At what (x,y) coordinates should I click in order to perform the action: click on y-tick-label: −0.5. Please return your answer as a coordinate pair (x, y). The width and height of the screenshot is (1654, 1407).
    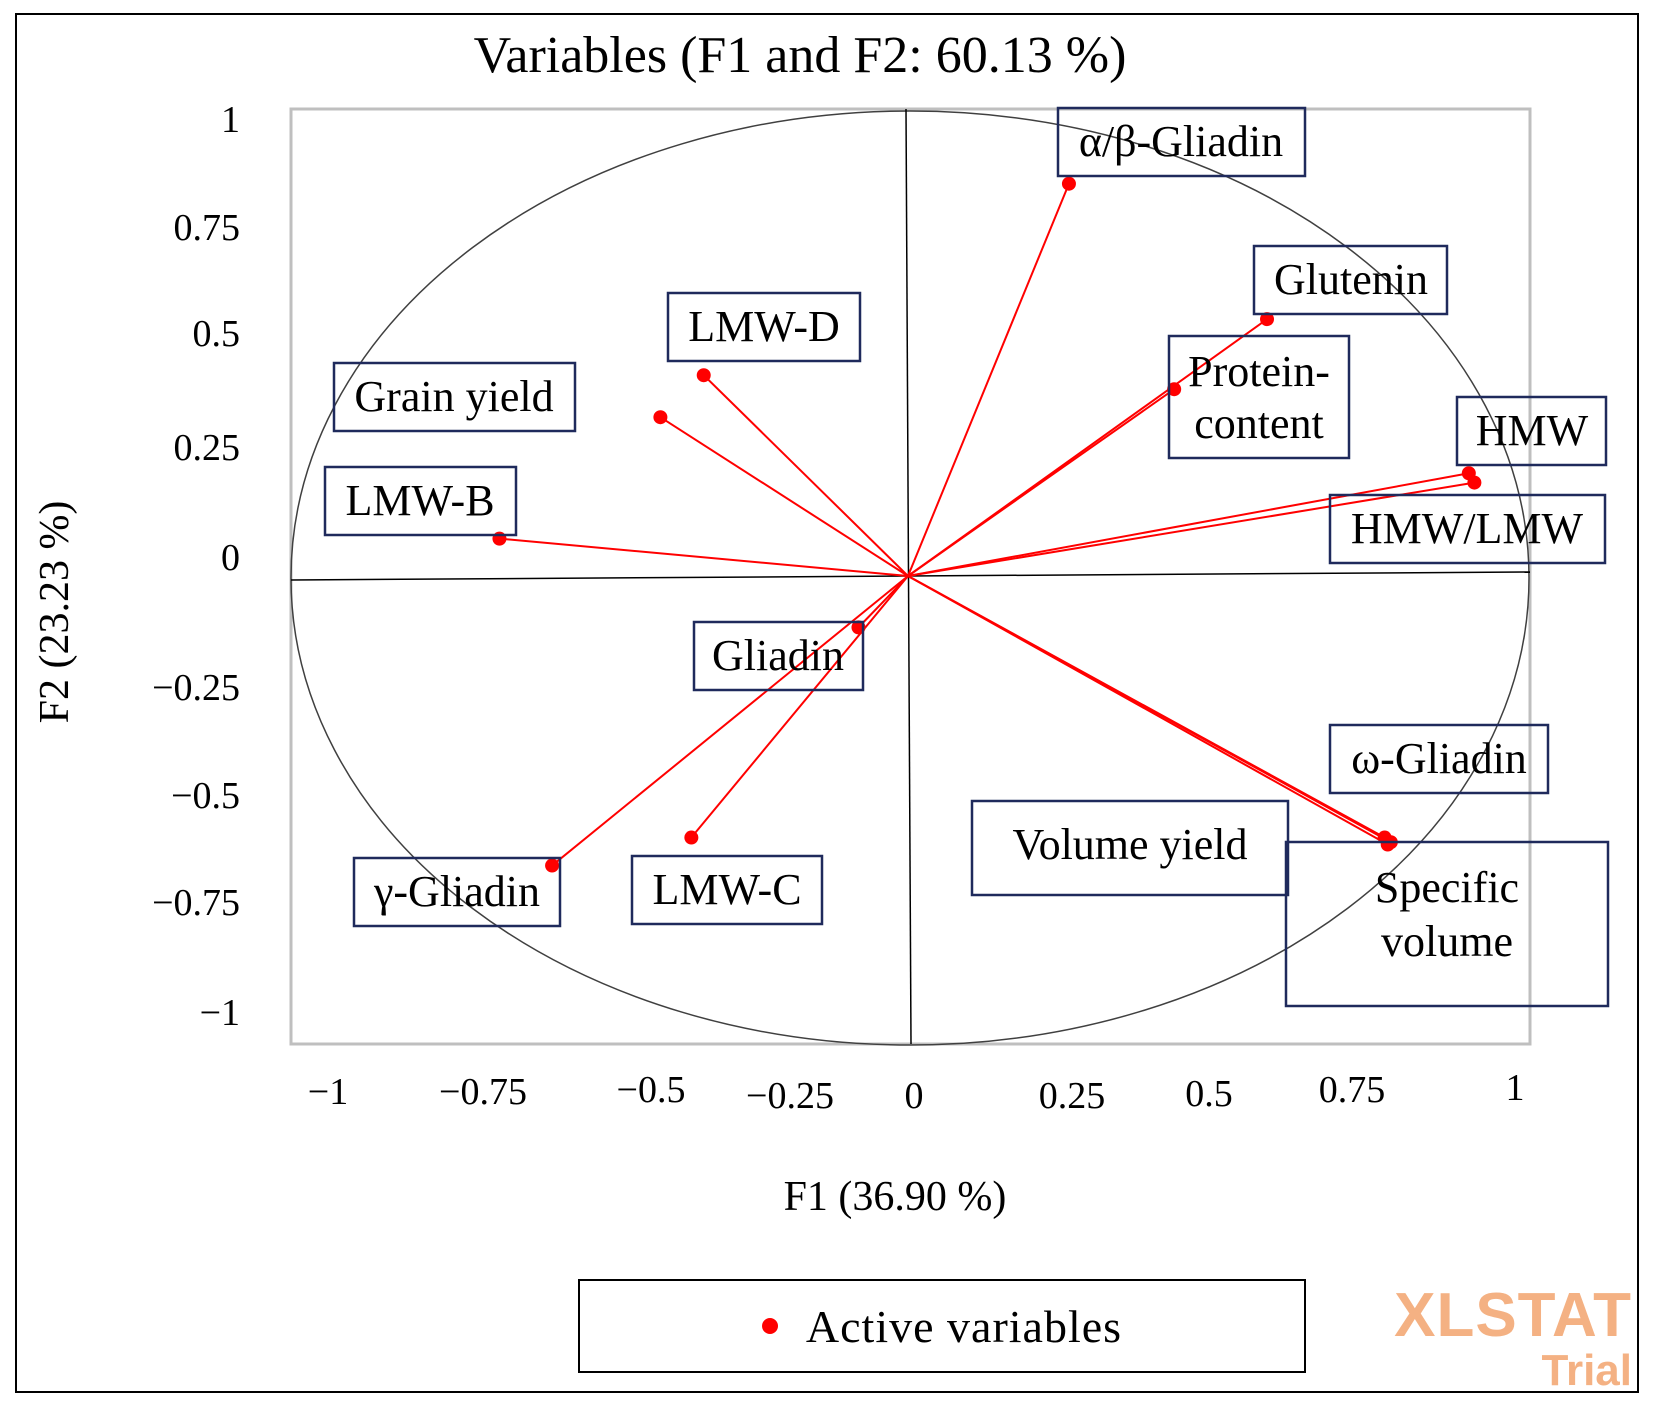
    Looking at the image, I should click on (205, 796).